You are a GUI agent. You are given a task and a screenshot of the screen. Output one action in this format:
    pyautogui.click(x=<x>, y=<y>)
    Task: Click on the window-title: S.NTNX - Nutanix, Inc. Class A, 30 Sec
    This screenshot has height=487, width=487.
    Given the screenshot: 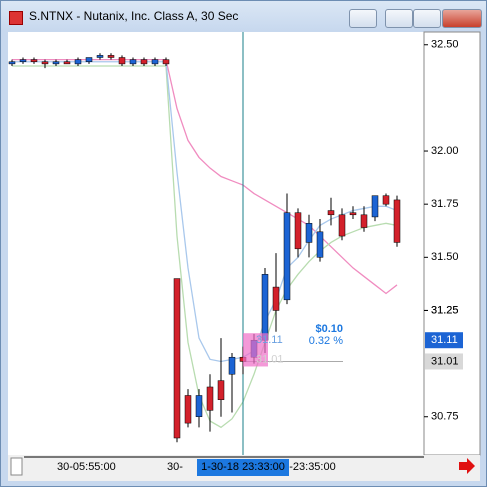 What is the action you would take?
    pyautogui.click(x=134, y=16)
    